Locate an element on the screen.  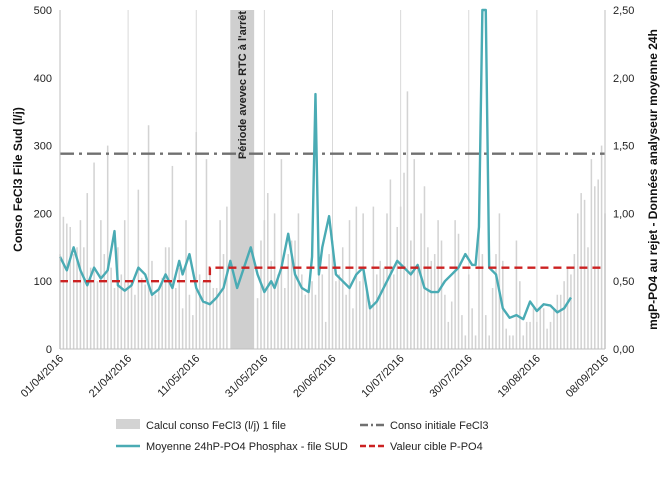
valeur-cible-line is located at coordinates (332, 274).